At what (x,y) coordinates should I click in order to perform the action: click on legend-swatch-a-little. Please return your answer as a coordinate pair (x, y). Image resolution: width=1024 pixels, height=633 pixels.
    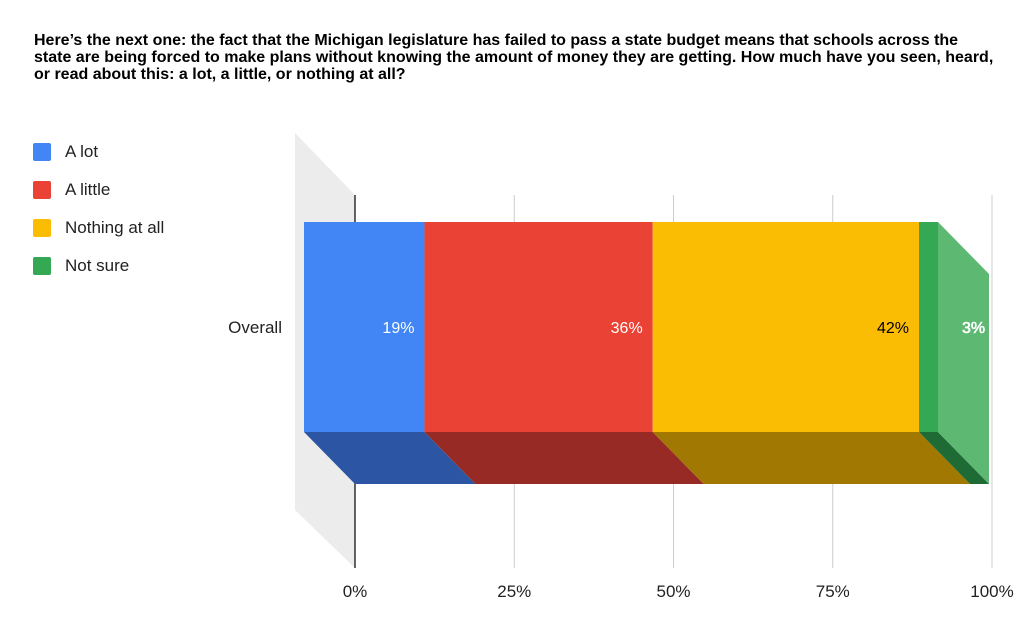
    Looking at the image, I should click on (42, 190).